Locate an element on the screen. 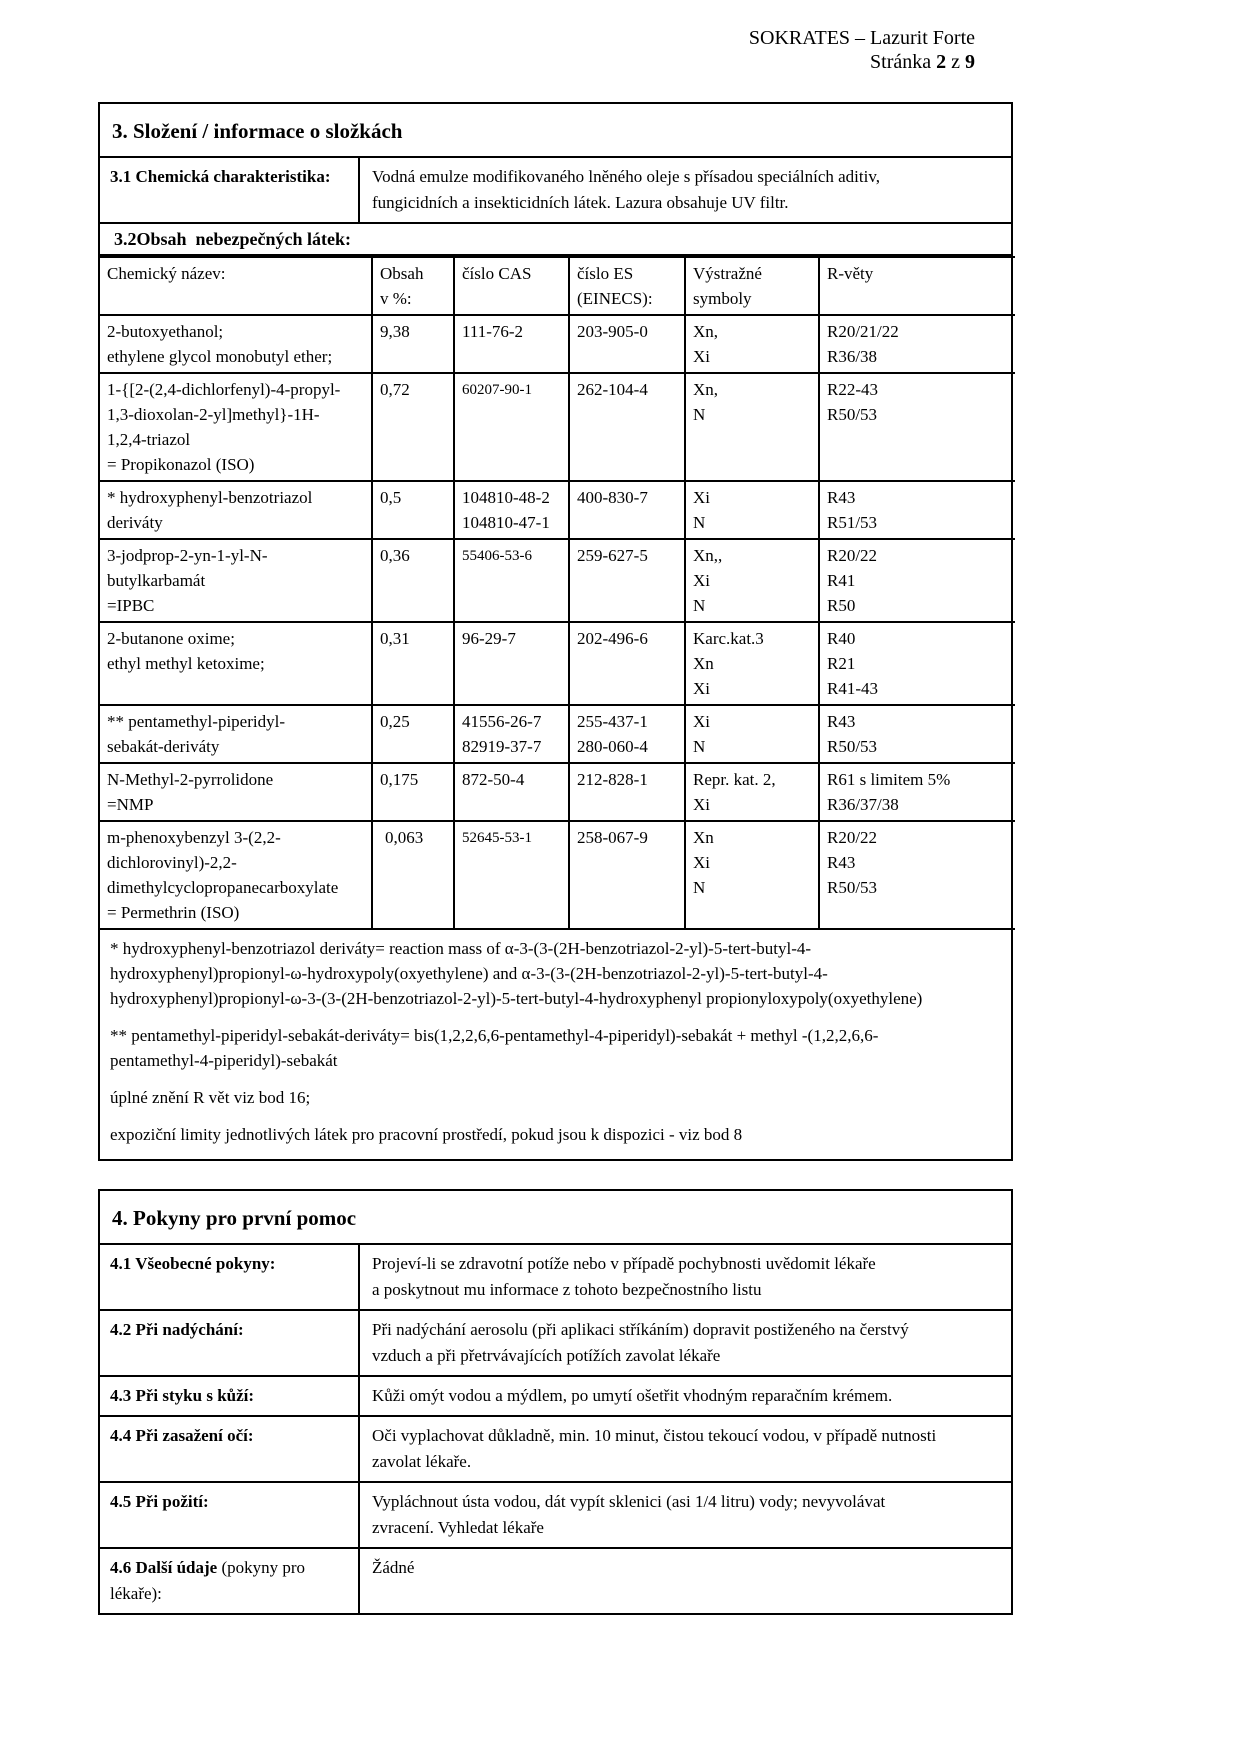 This screenshot has width=1240, height=1754. section-4-heading: 4. Pokyny pro první pomoc is located at coordinates (555, 1218).